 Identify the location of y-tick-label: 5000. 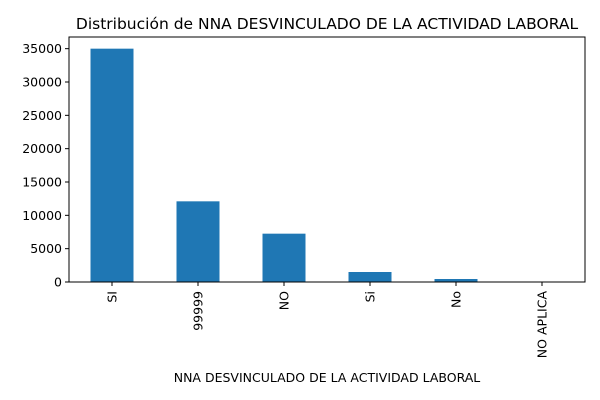
(46, 248).